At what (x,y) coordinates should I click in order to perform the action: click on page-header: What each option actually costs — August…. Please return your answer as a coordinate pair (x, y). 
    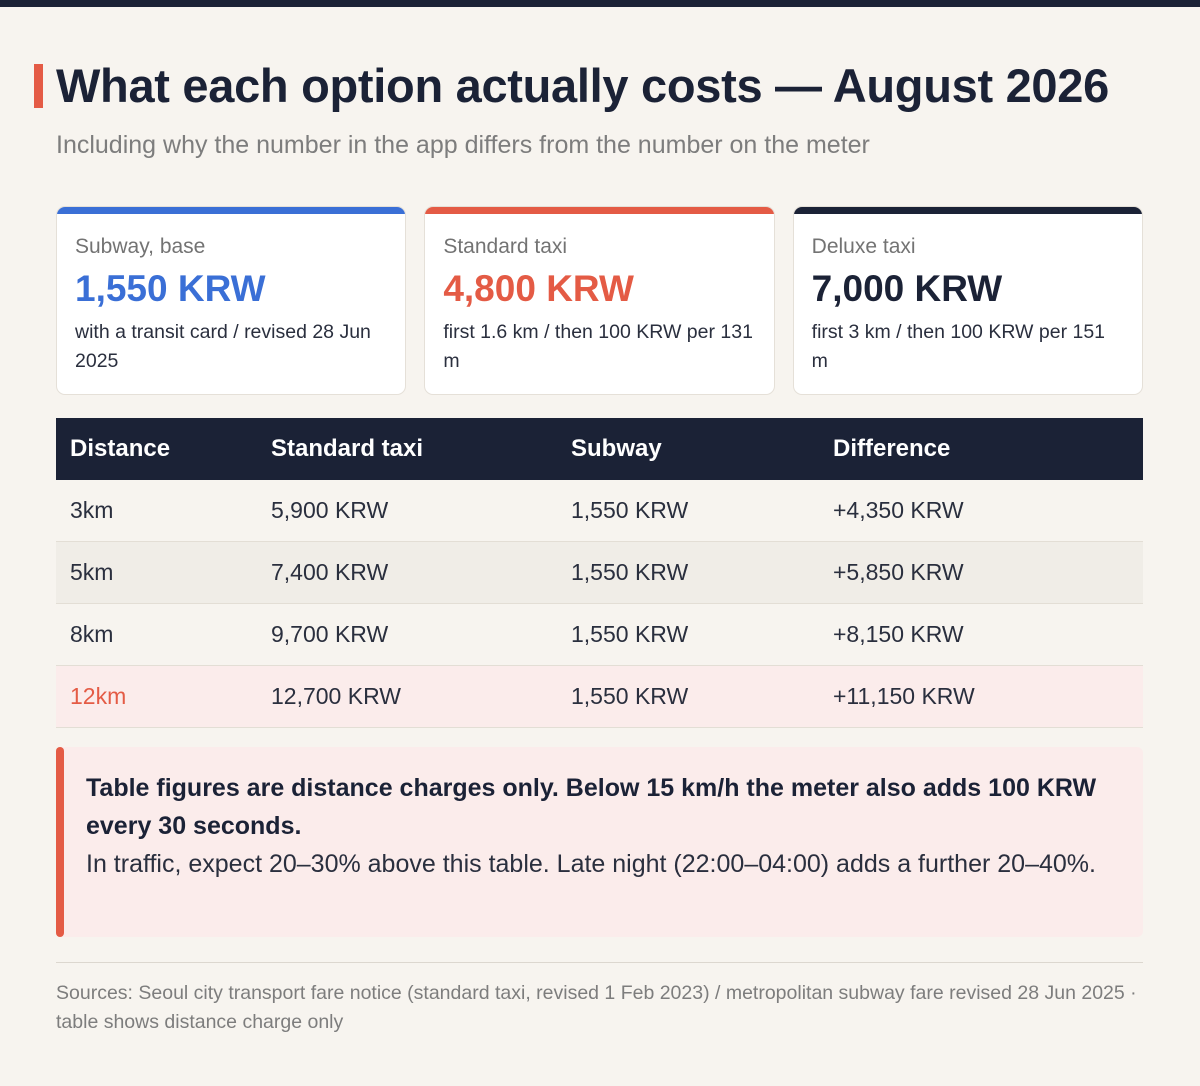
    Looking at the image, I should click on (599, 109).